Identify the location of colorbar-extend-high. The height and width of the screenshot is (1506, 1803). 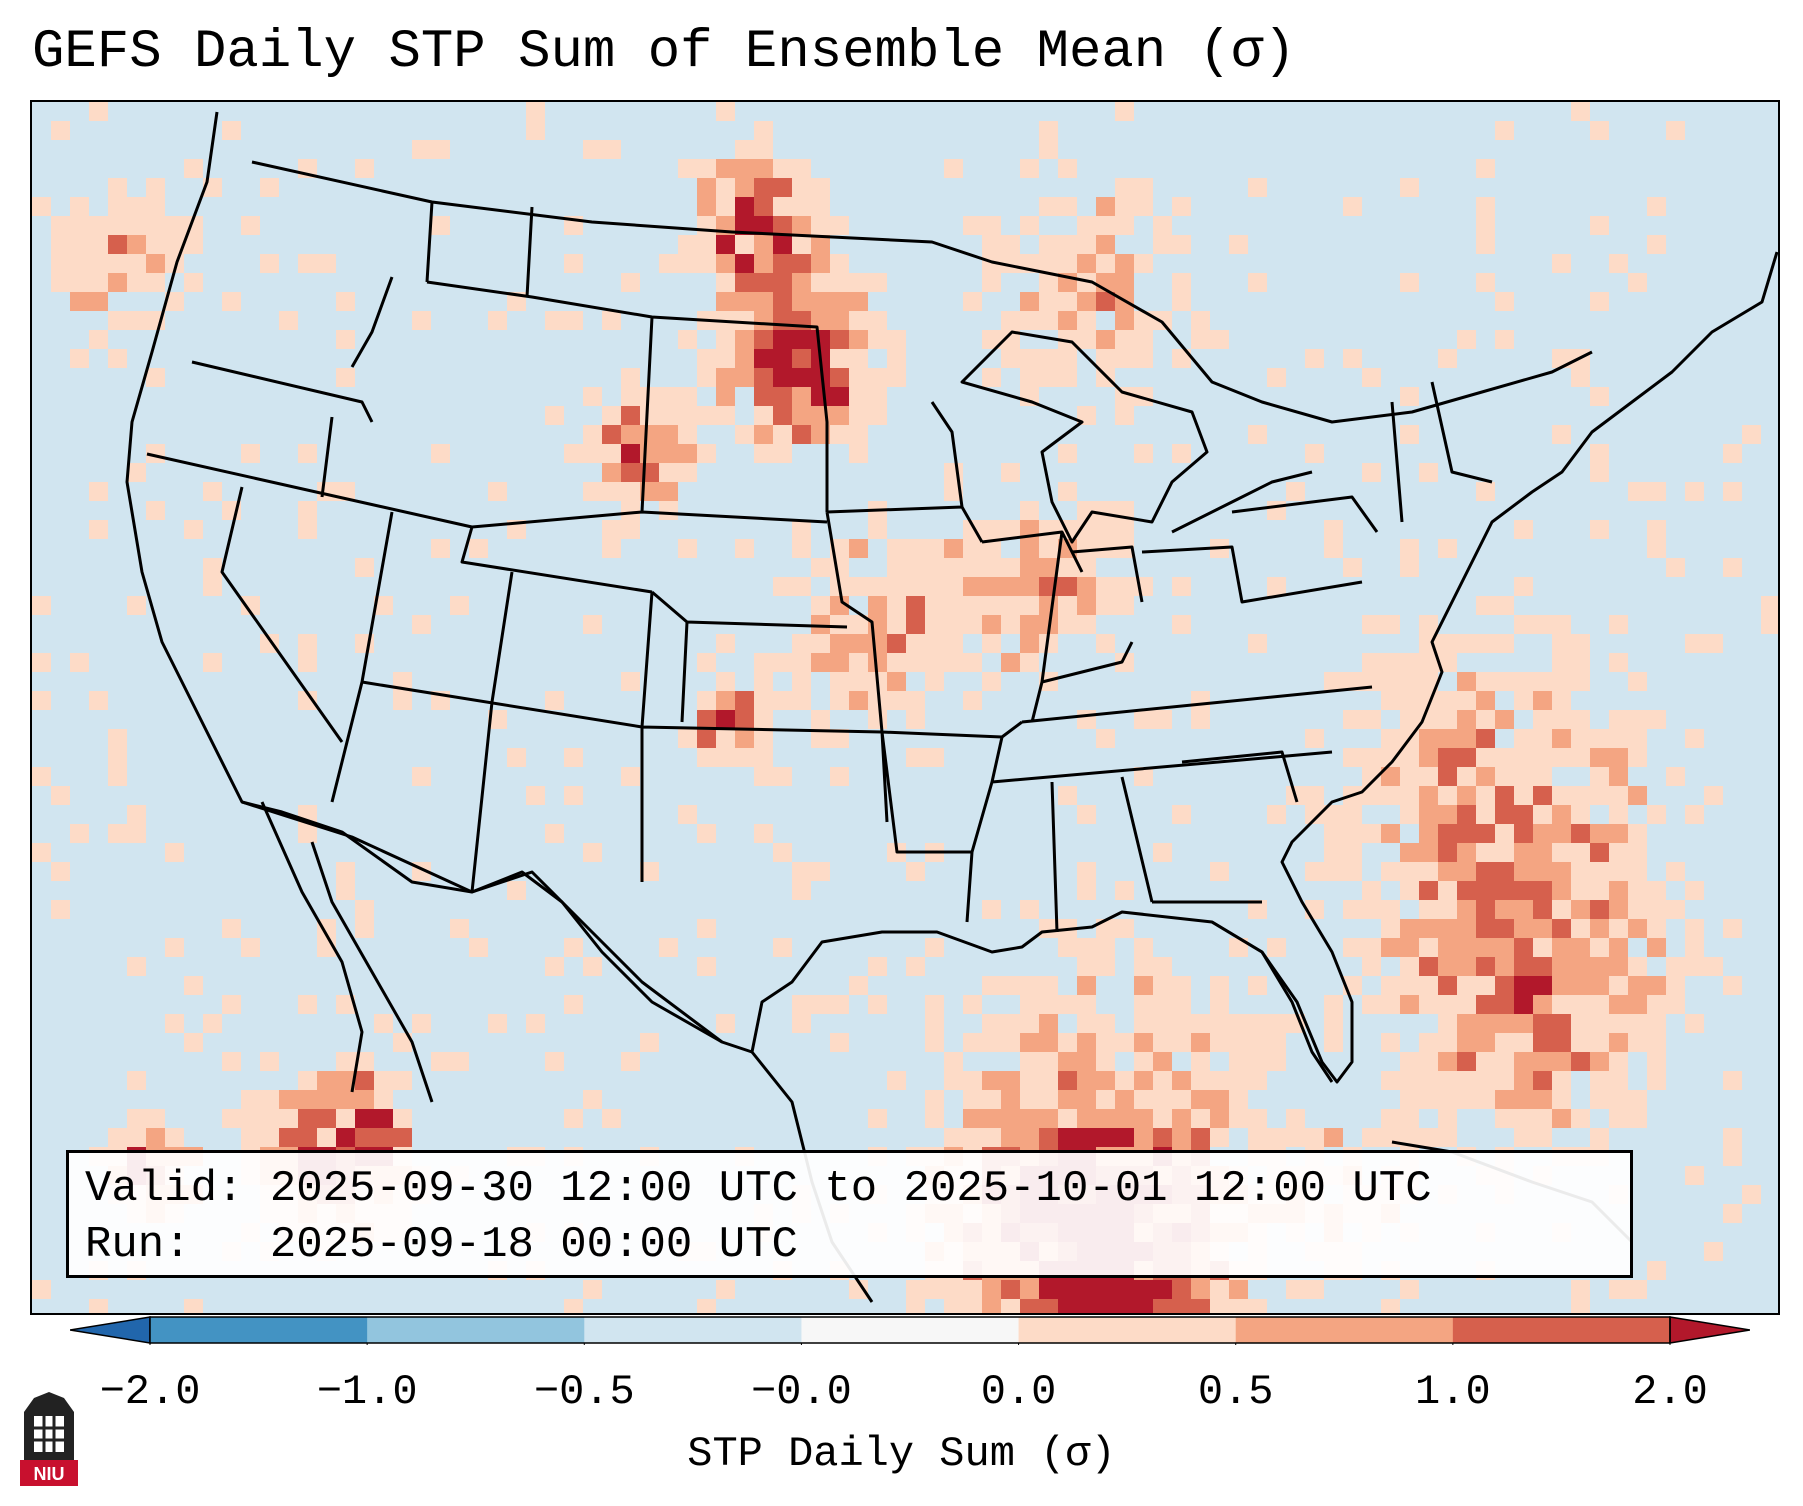
(1709, 1330).